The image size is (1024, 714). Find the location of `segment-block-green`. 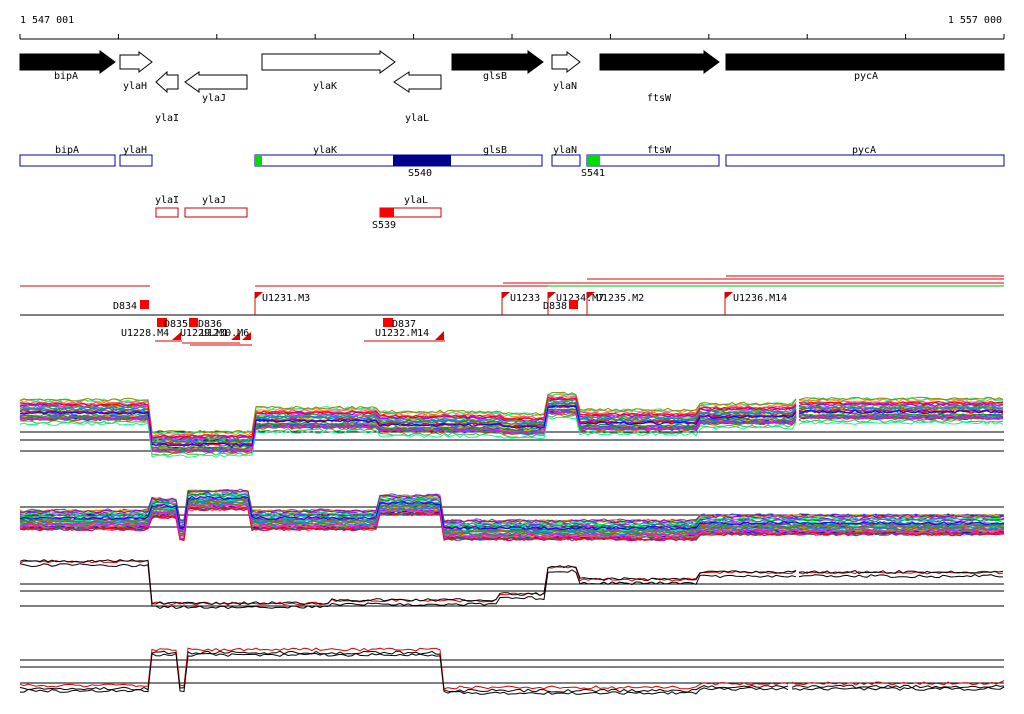

segment-block-green is located at coordinates (258, 160).